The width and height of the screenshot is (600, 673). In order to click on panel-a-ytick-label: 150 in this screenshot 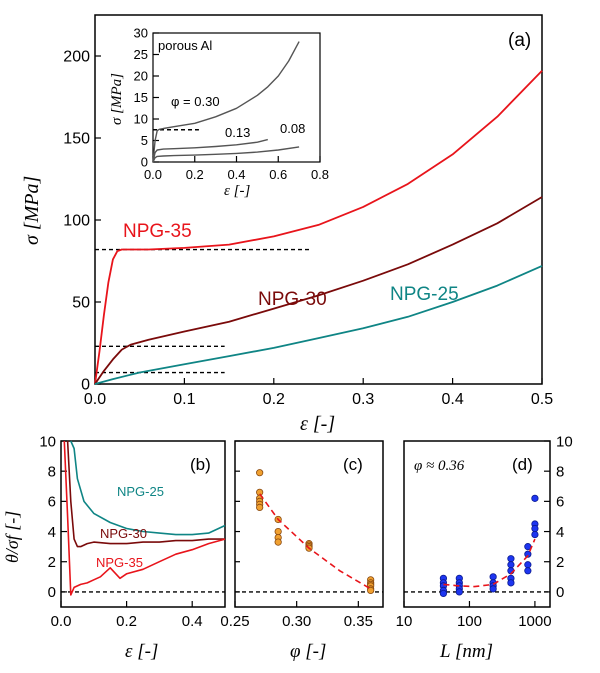, I will do `click(76, 139)`.